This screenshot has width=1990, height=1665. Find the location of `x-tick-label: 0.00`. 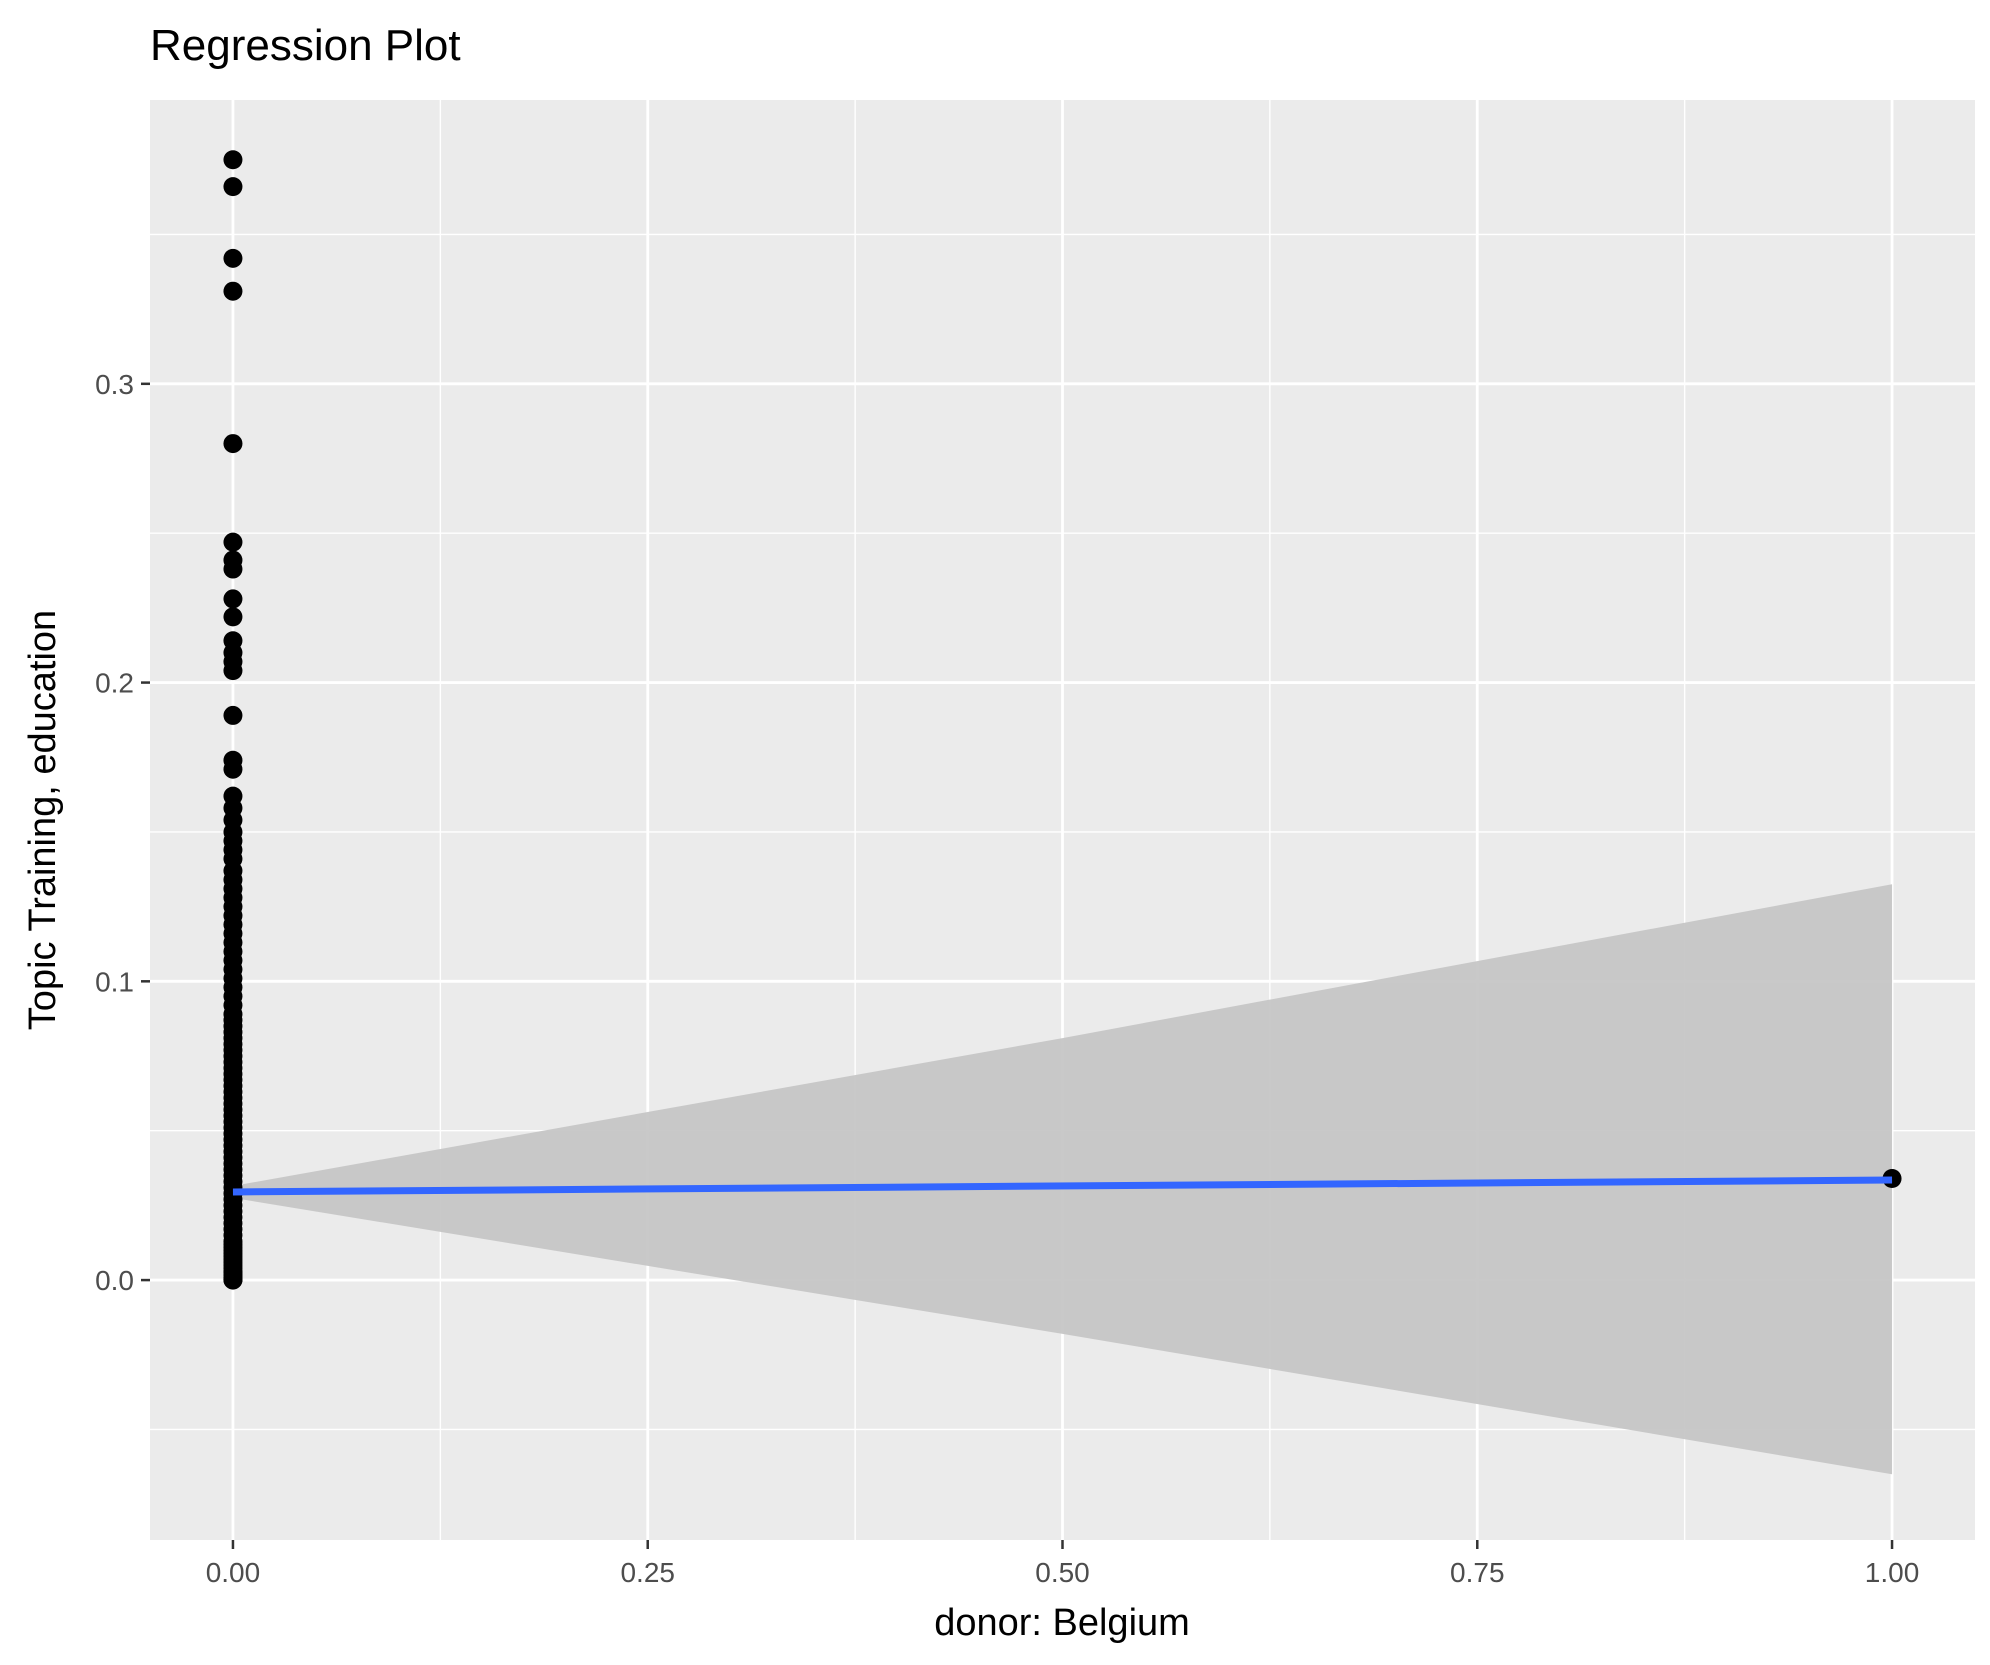

x-tick-label: 0.00 is located at coordinates (233, 1572).